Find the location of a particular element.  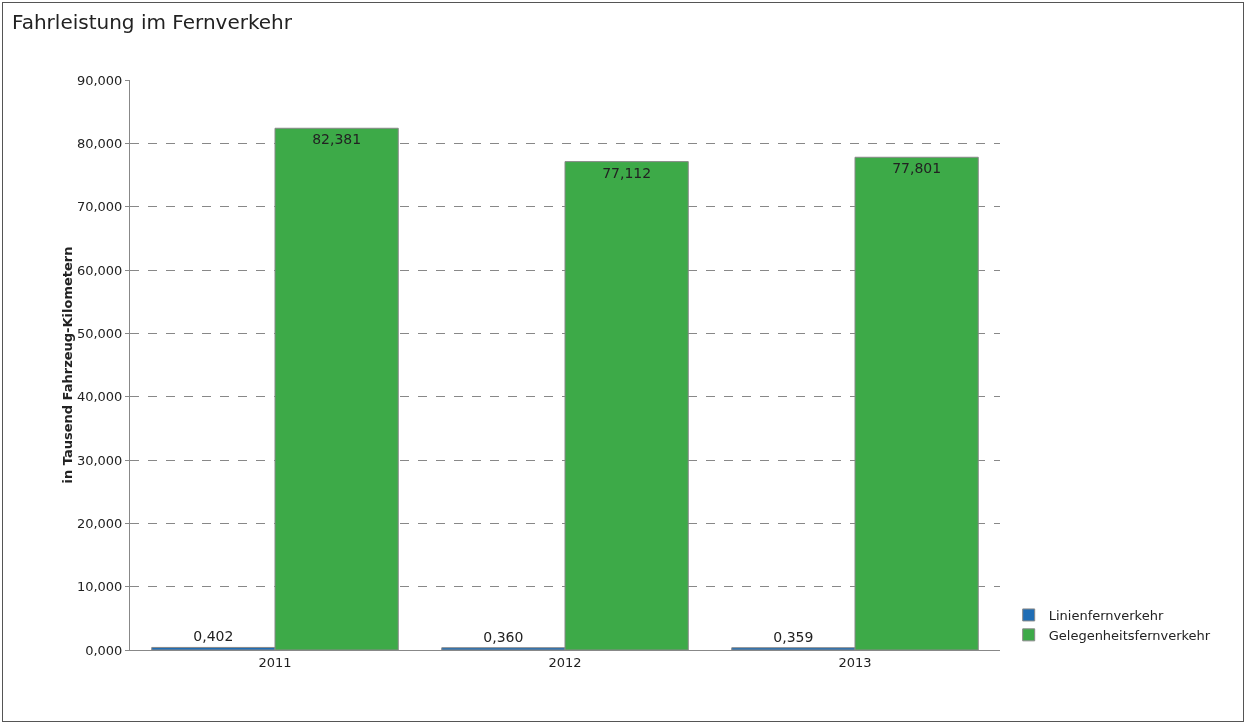

x-tick-label: 2013 is located at coordinates (855, 662).